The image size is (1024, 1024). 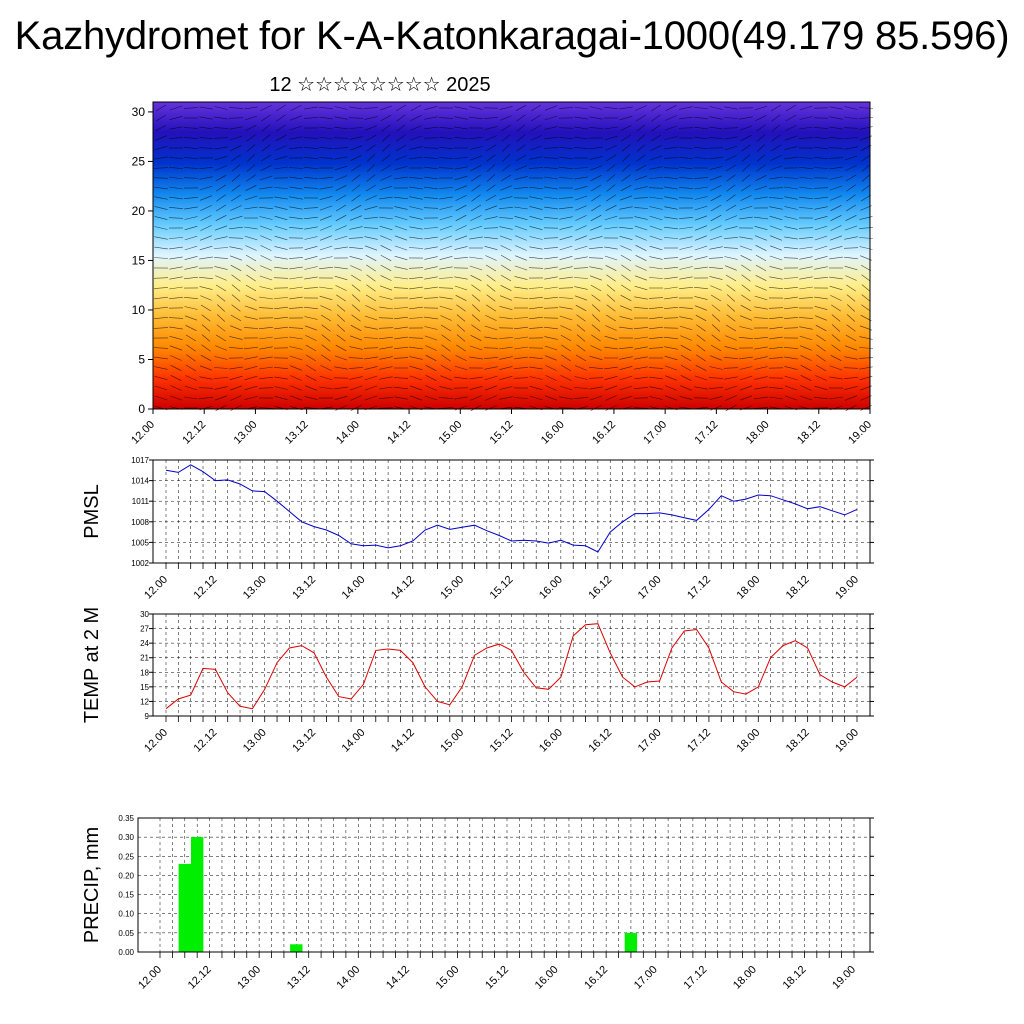 I want to click on precip-xtick-label: 13.00, so click(x=249, y=978).